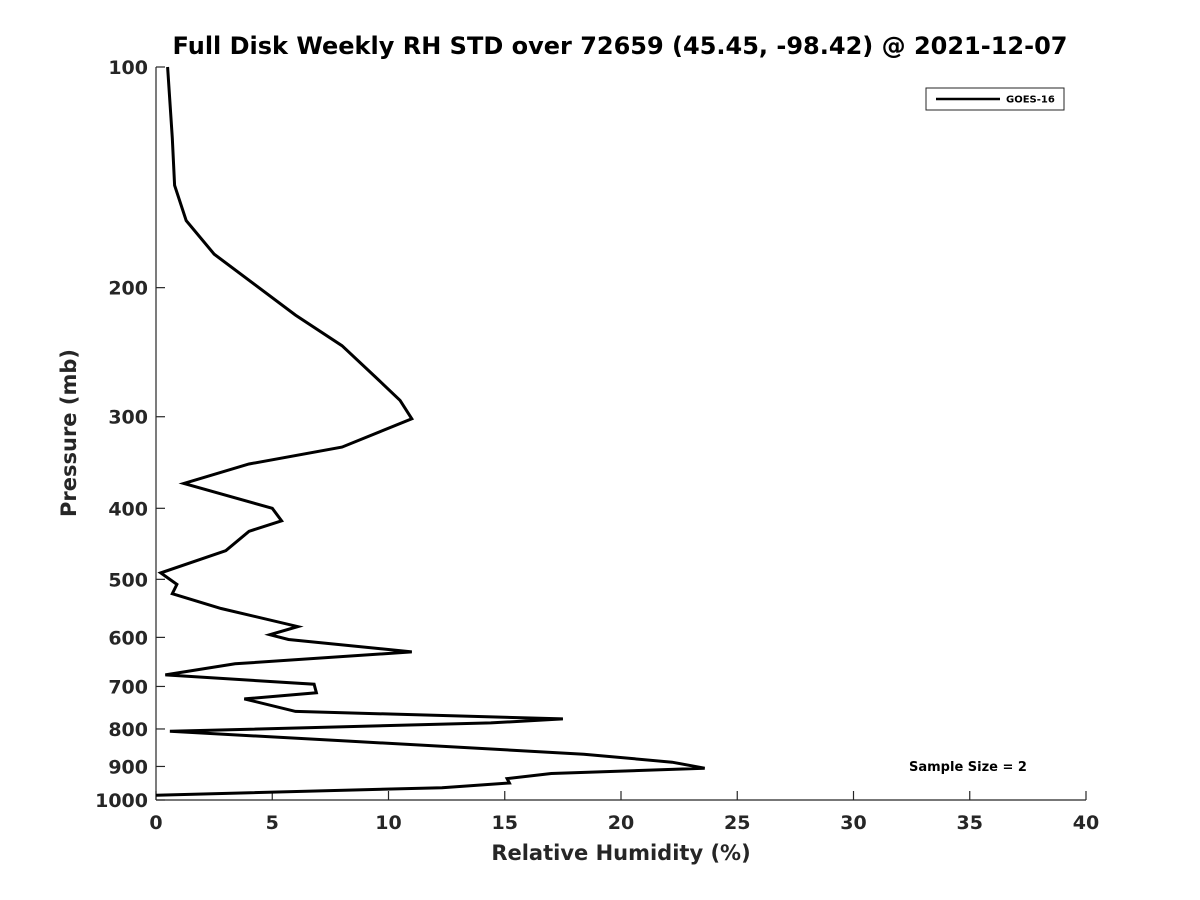 The width and height of the screenshot is (1200, 900). I want to click on x-tick-label: 40, so click(1086, 823).